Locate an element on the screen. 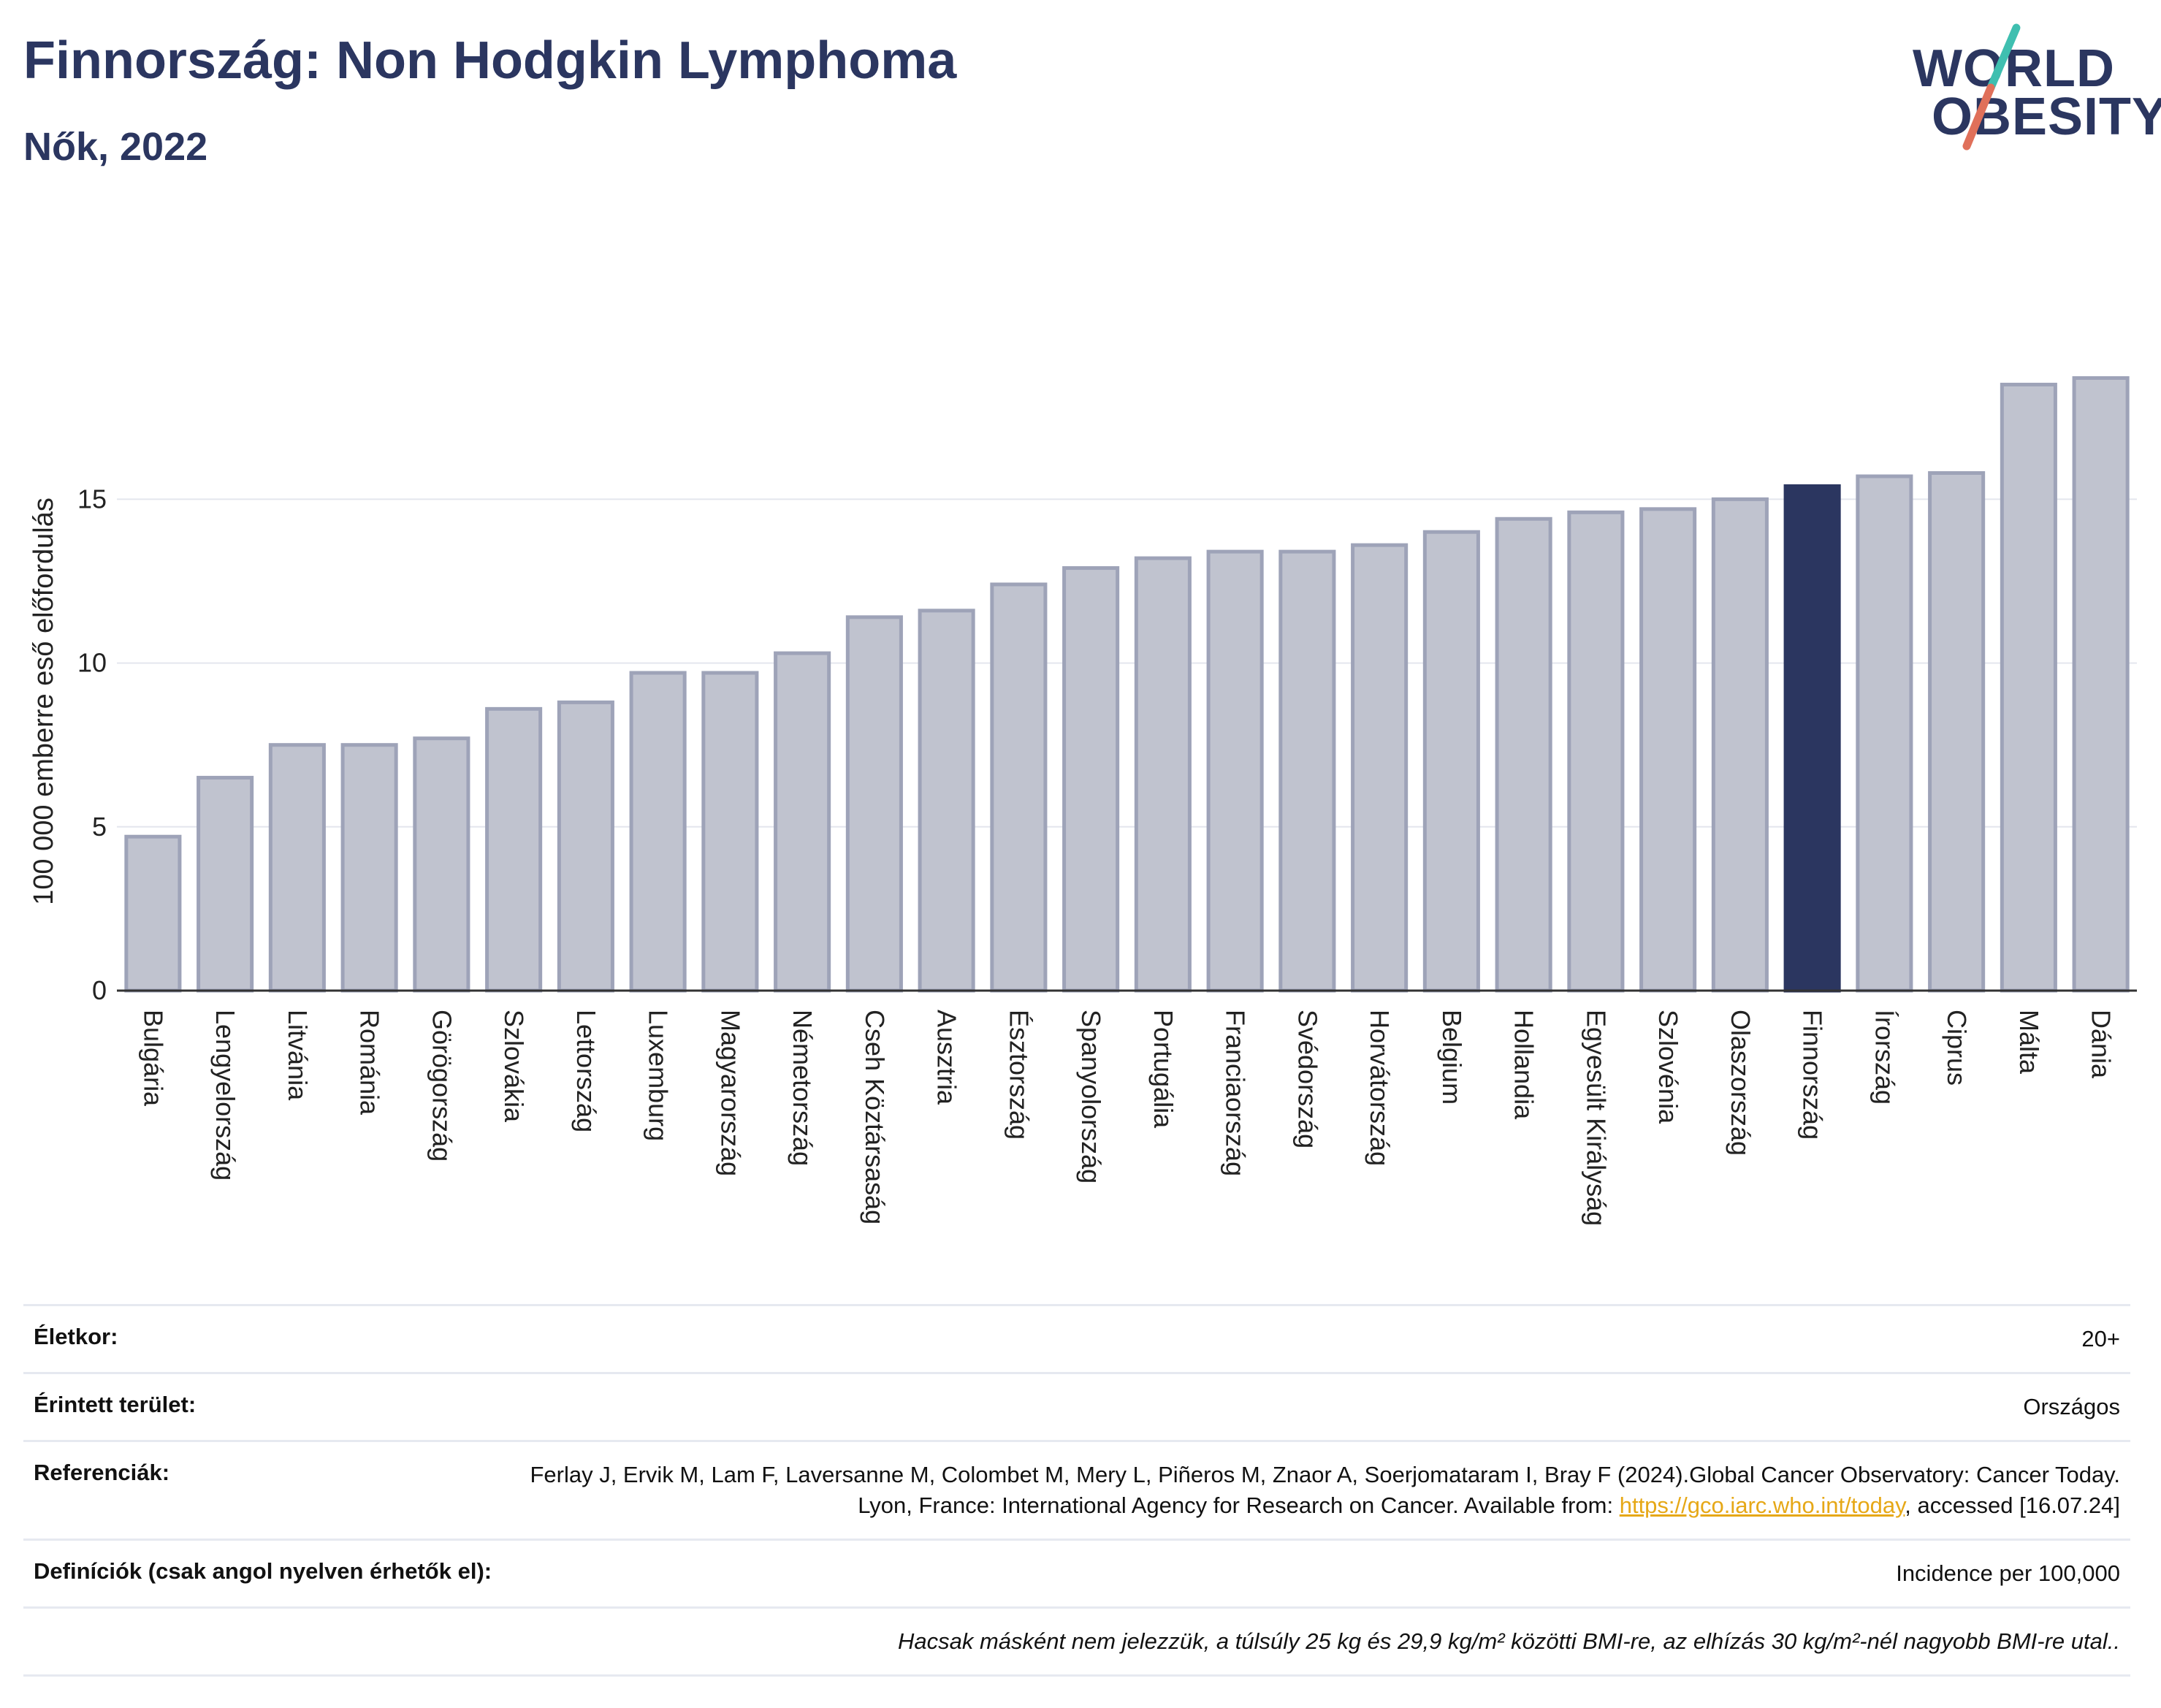 This screenshot has height=1708, width=2161. references-suffix: , accessed [16.07.24] is located at coordinates (2012, 1505).